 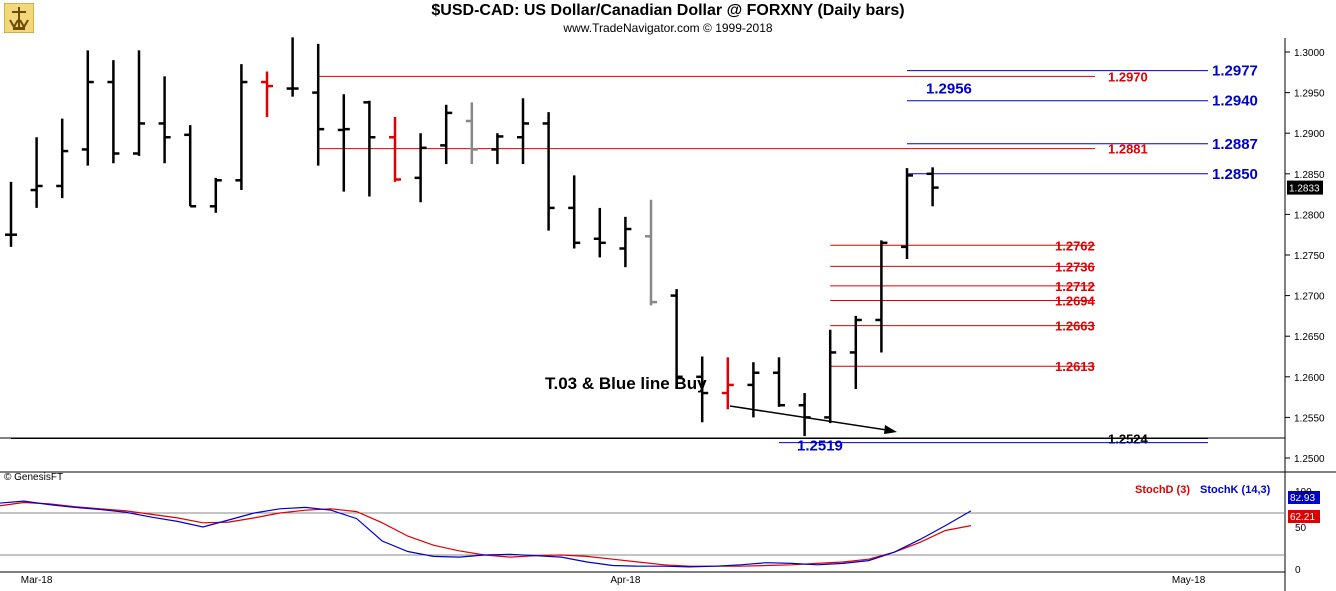 What do you see at coordinates (1128, 439) in the screenshot?
I see `level-label: 1.2524` at bounding box center [1128, 439].